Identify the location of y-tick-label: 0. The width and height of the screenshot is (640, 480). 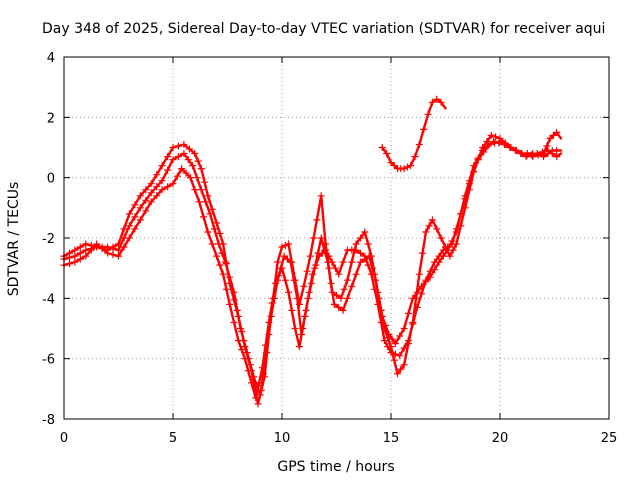
(51, 179).